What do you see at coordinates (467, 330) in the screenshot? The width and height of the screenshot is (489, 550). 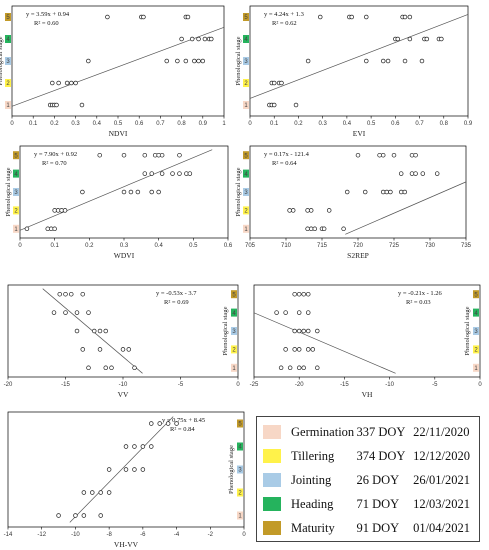 I see `vh-y-axis-title: Phenological stage` at bounding box center [467, 330].